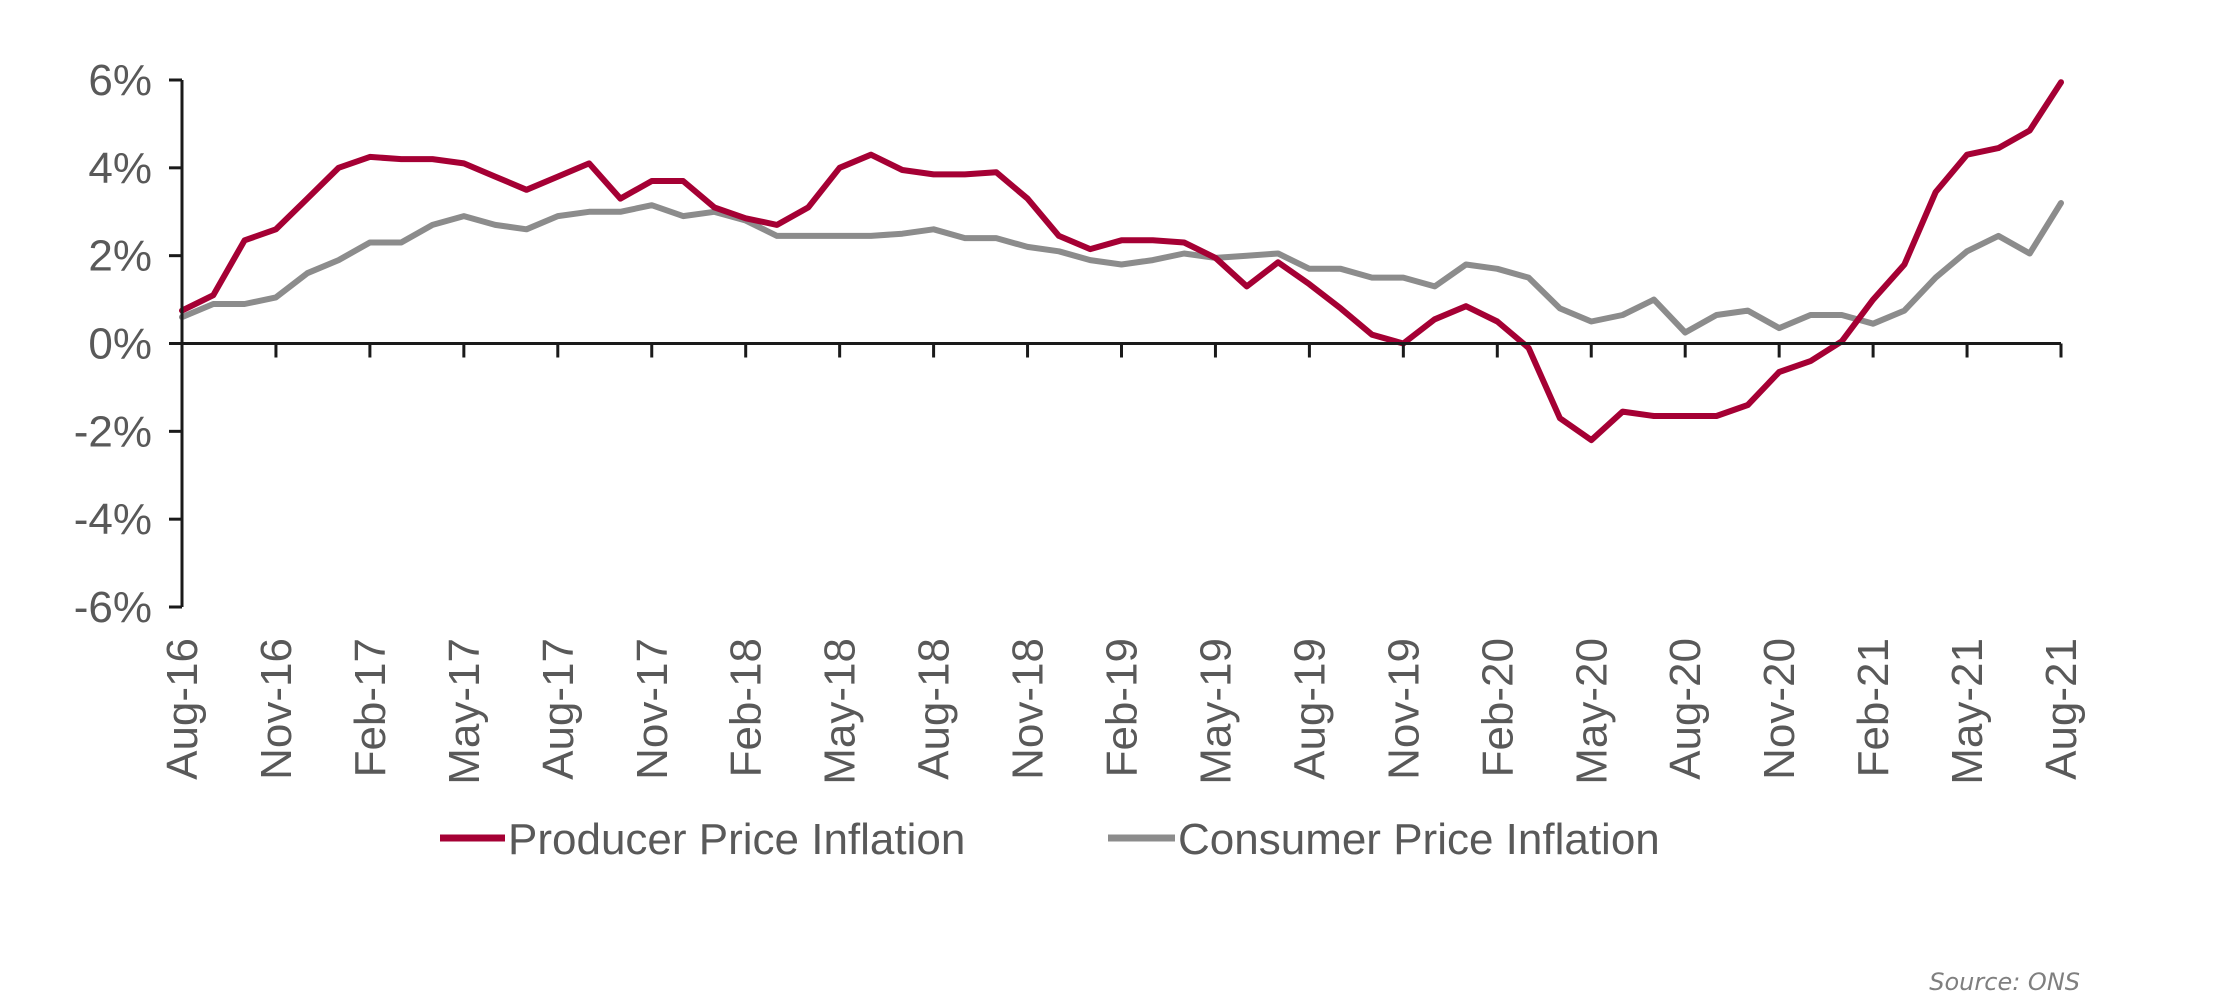  Describe the element at coordinates (1309, 709) in the screenshot. I see `x-tick-label: Aug-19` at that location.